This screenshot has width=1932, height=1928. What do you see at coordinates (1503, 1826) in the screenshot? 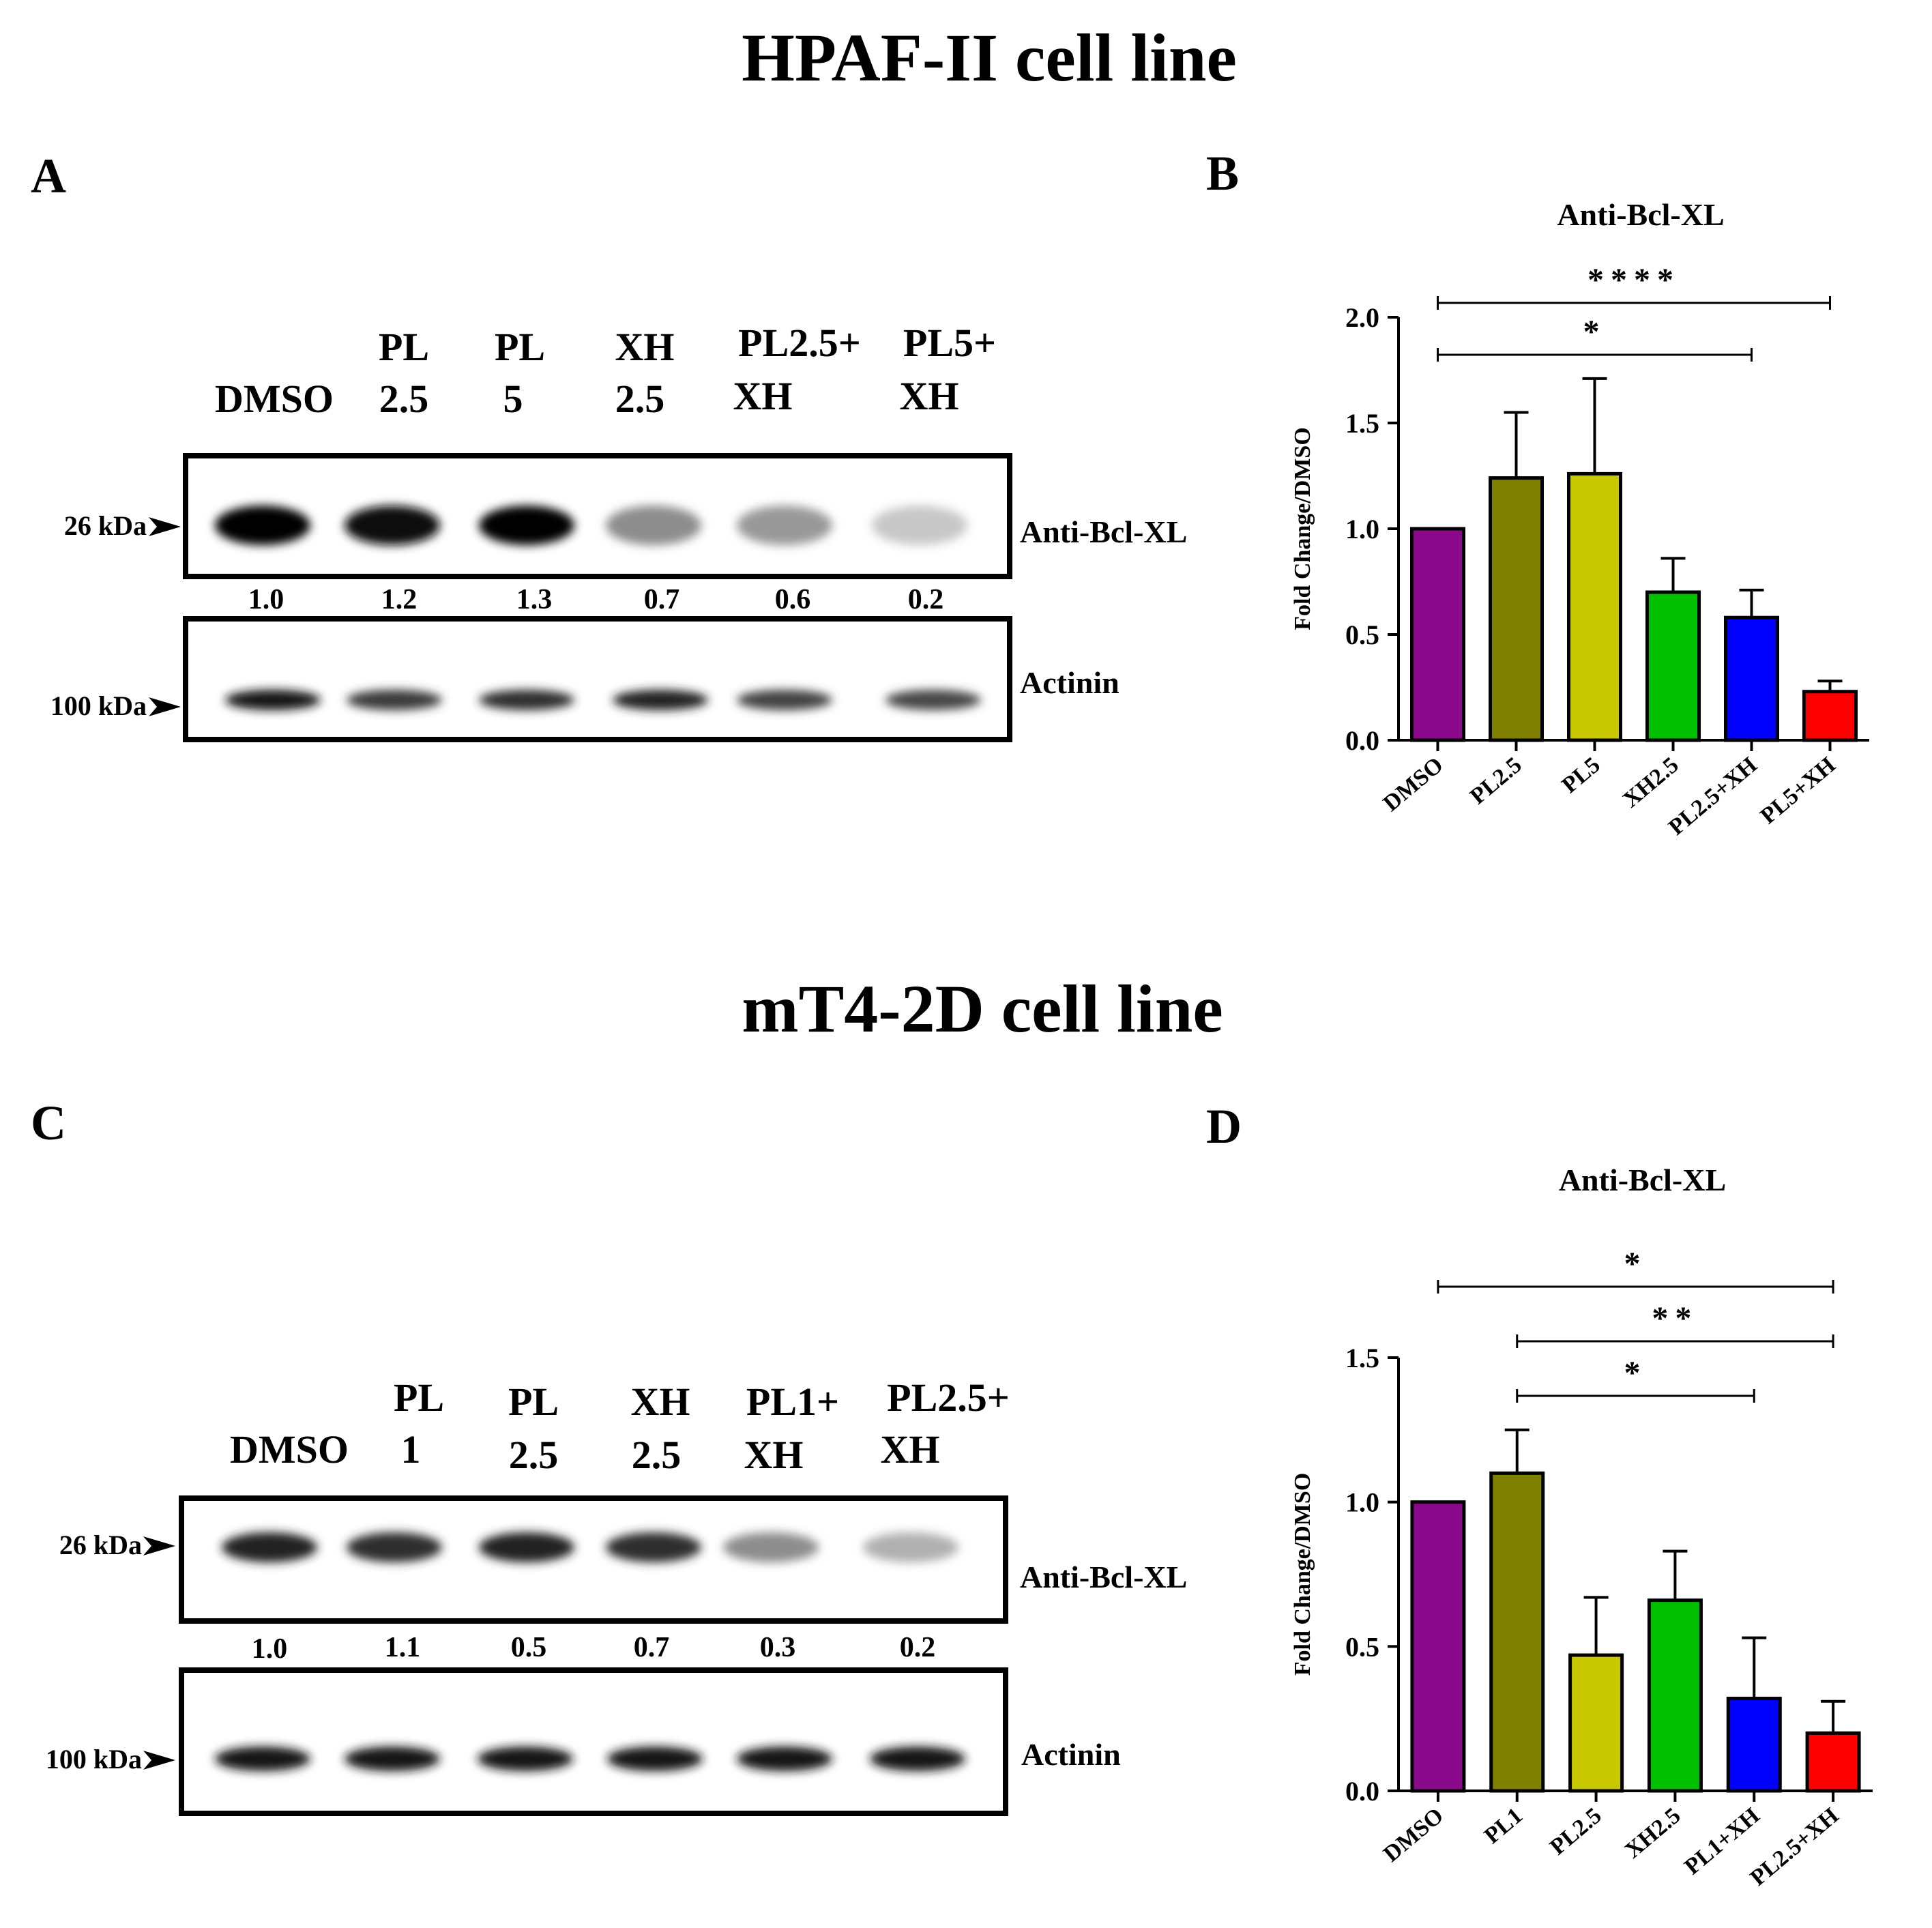
I see `x-tick-label: PL1` at bounding box center [1503, 1826].